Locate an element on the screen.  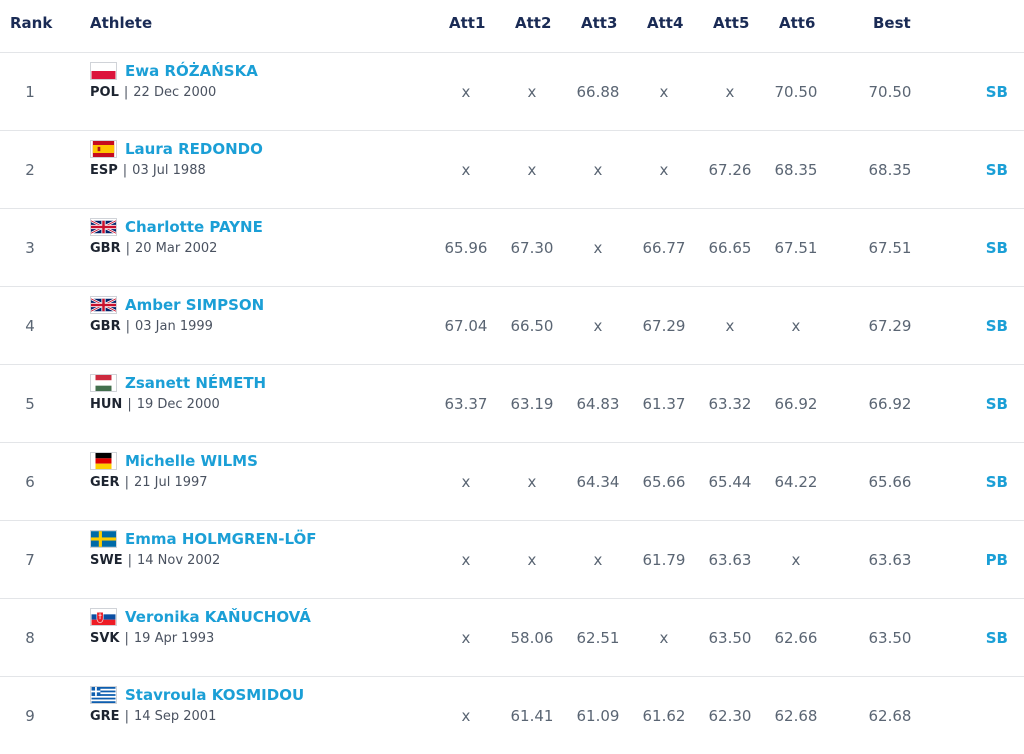
attempt-6-cell: 68.35 is located at coordinates (796, 169).